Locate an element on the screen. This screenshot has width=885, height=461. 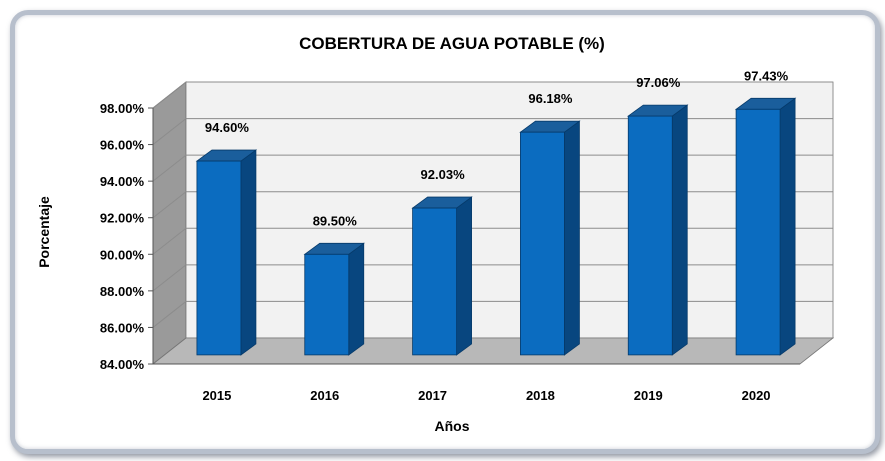
side-wall is located at coordinates (169, 223).